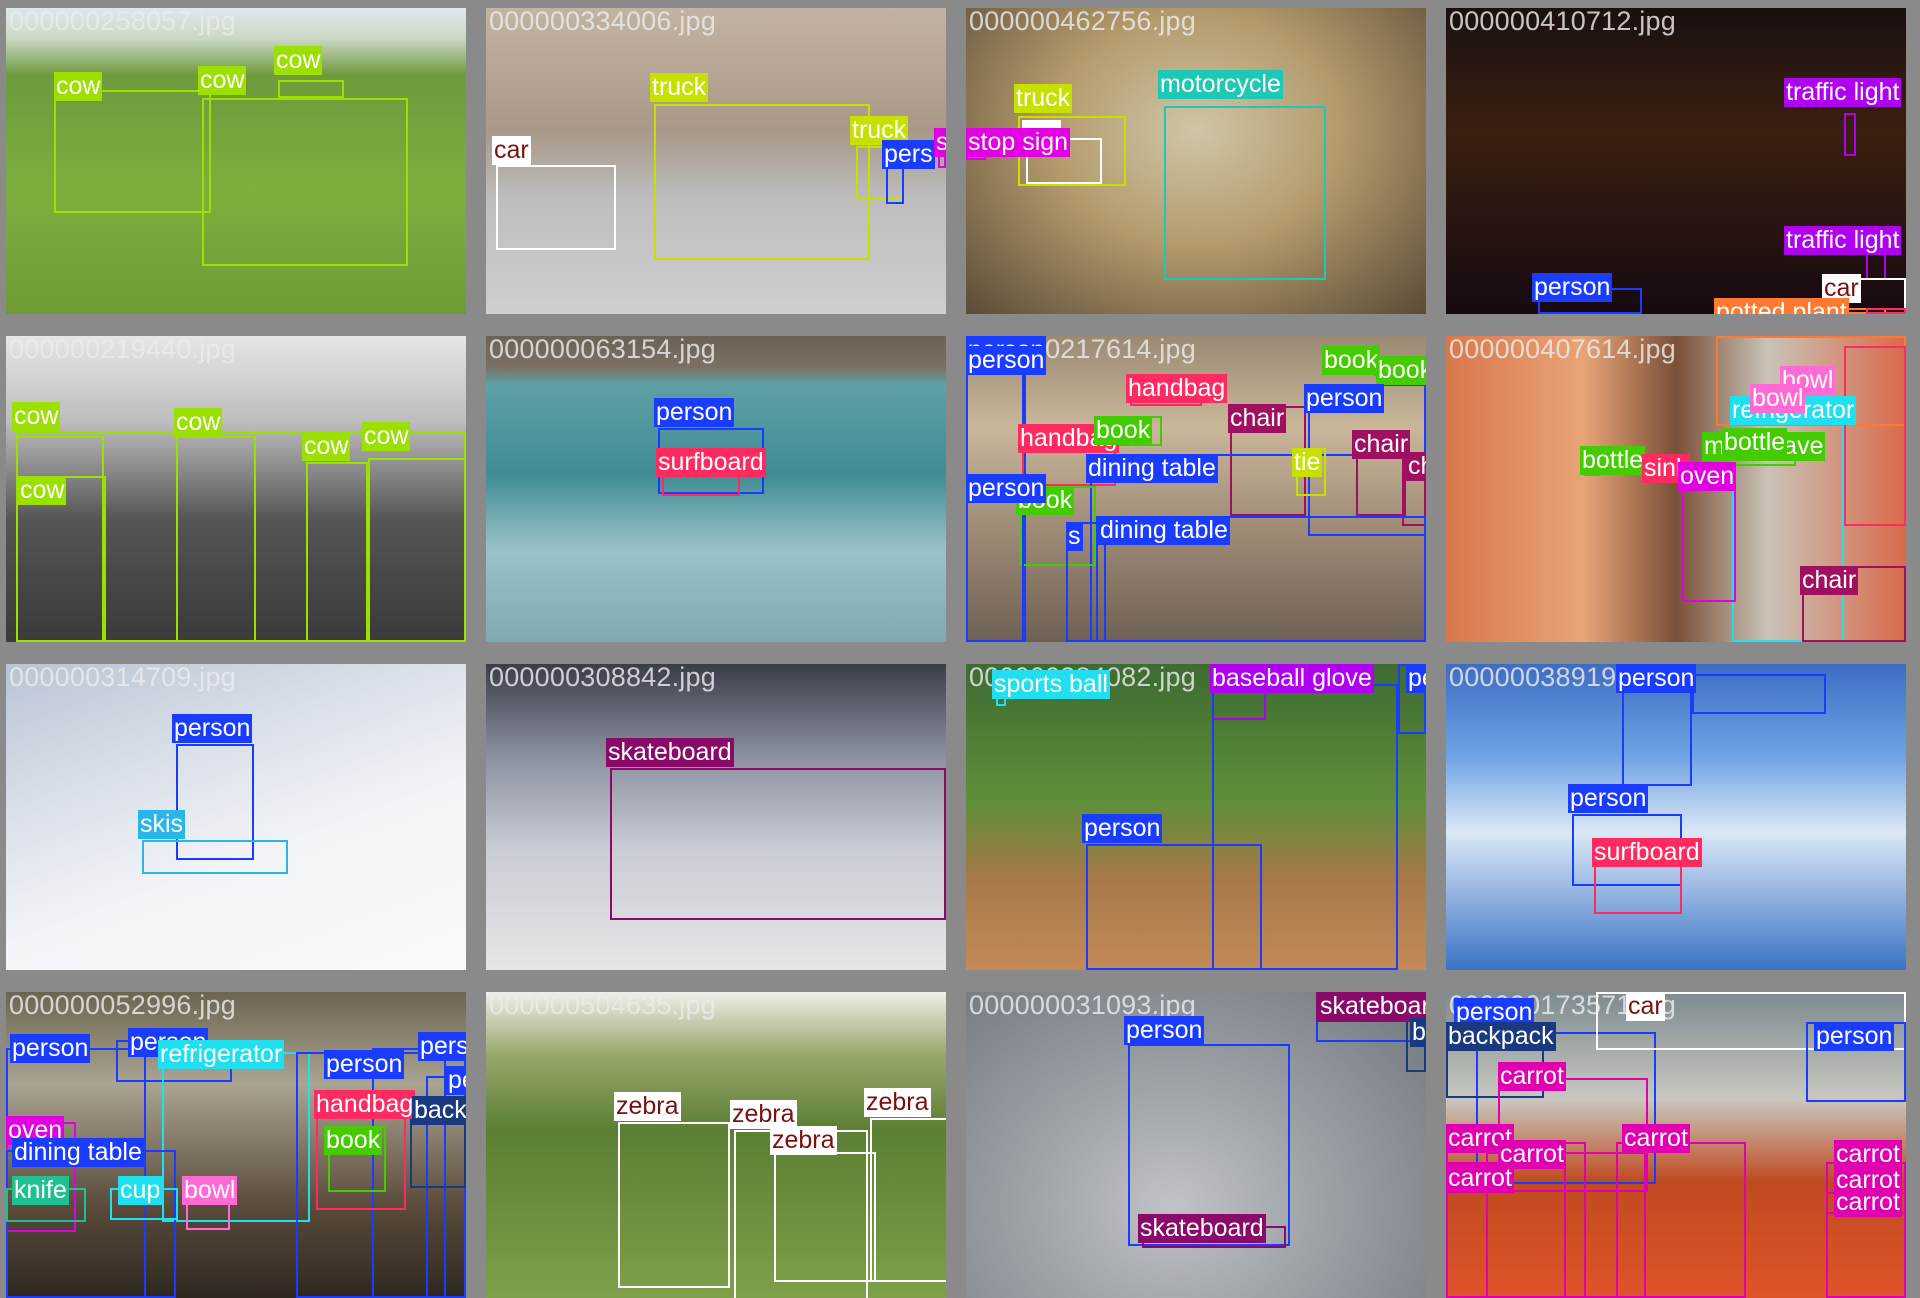 Image resolution: width=1920 pixels, height=1298 pixels. I want to click on image-filename: 000000063154.jpg, so click(602, 350).